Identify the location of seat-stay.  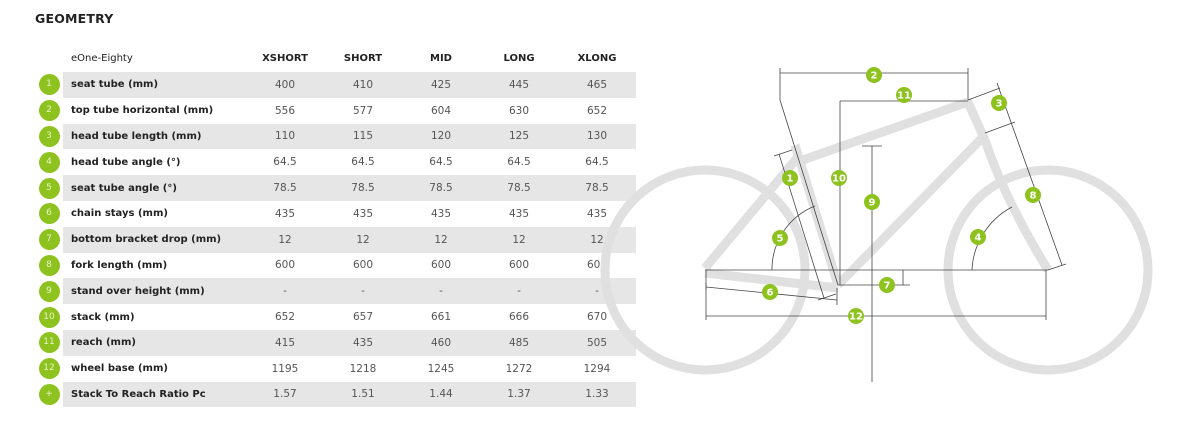
(751, 213).